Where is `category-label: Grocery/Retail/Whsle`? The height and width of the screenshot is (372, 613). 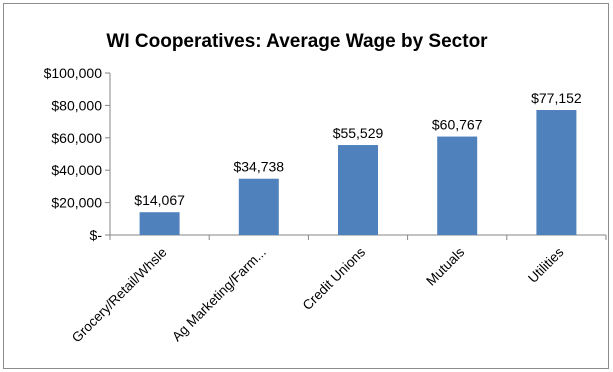 category-label: Grocery/Retail/Whsle is located at coordinates (119, 295).